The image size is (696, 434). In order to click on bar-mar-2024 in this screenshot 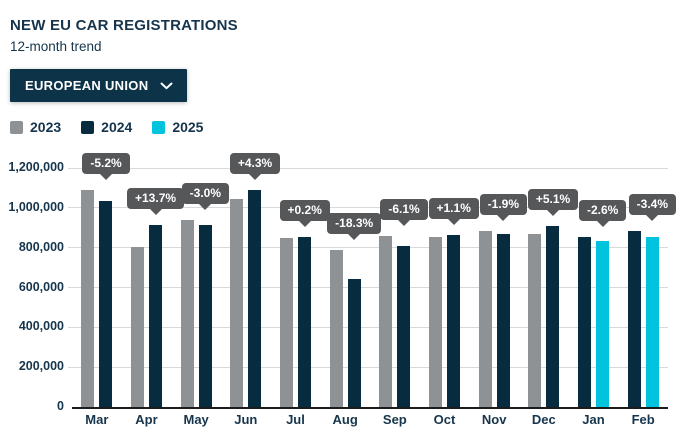, I will do `click(106, 304)`.